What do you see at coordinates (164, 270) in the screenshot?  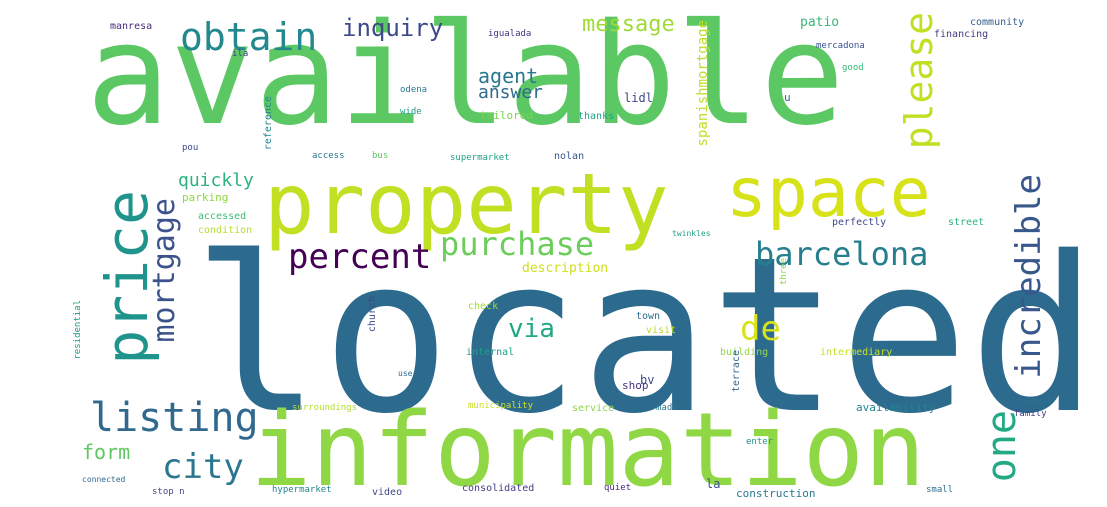 I see `word-mortgage: mortgage` at bounding box center [164, 270].